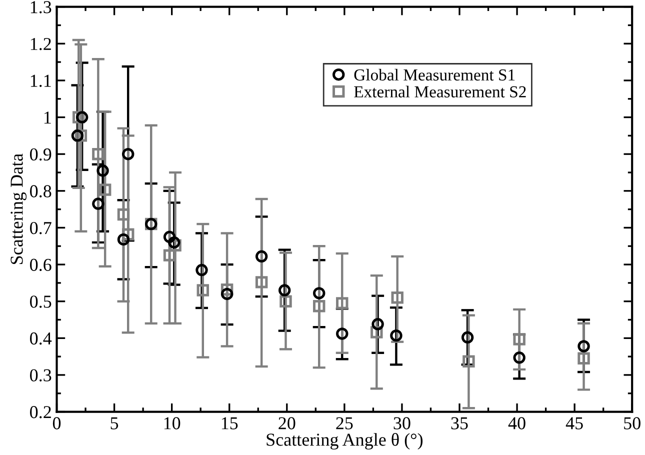 This screenshot has width=645, height=455. I want to click on x-tick-label: 50, so click(632, 423).